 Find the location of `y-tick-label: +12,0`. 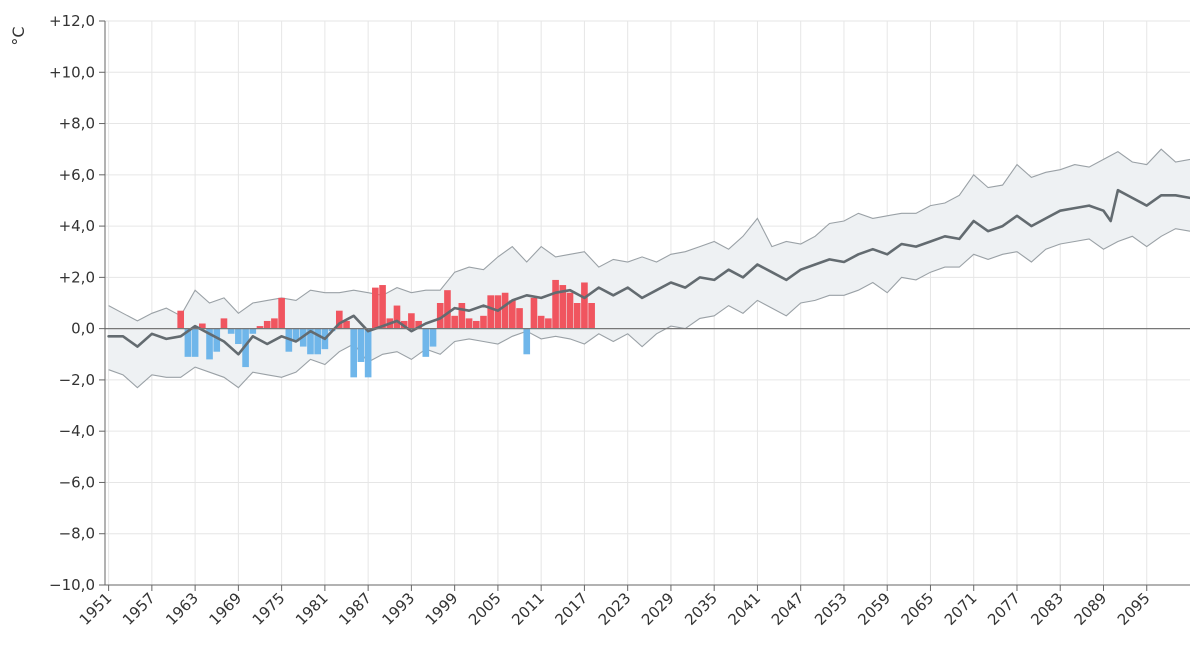

y-tick-label: +12,0 is located at coordinates (72, 21).